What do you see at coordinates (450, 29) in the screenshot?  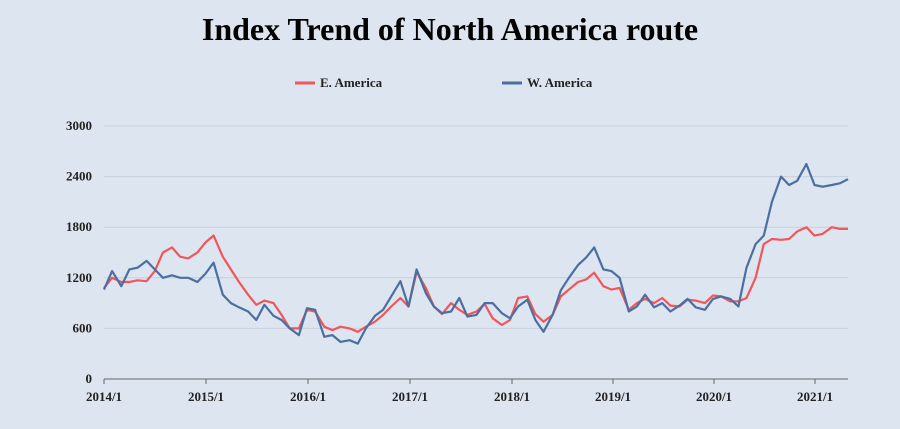 I see `chart-title: Index Trend of North America route` at bounding box center [450, 29].